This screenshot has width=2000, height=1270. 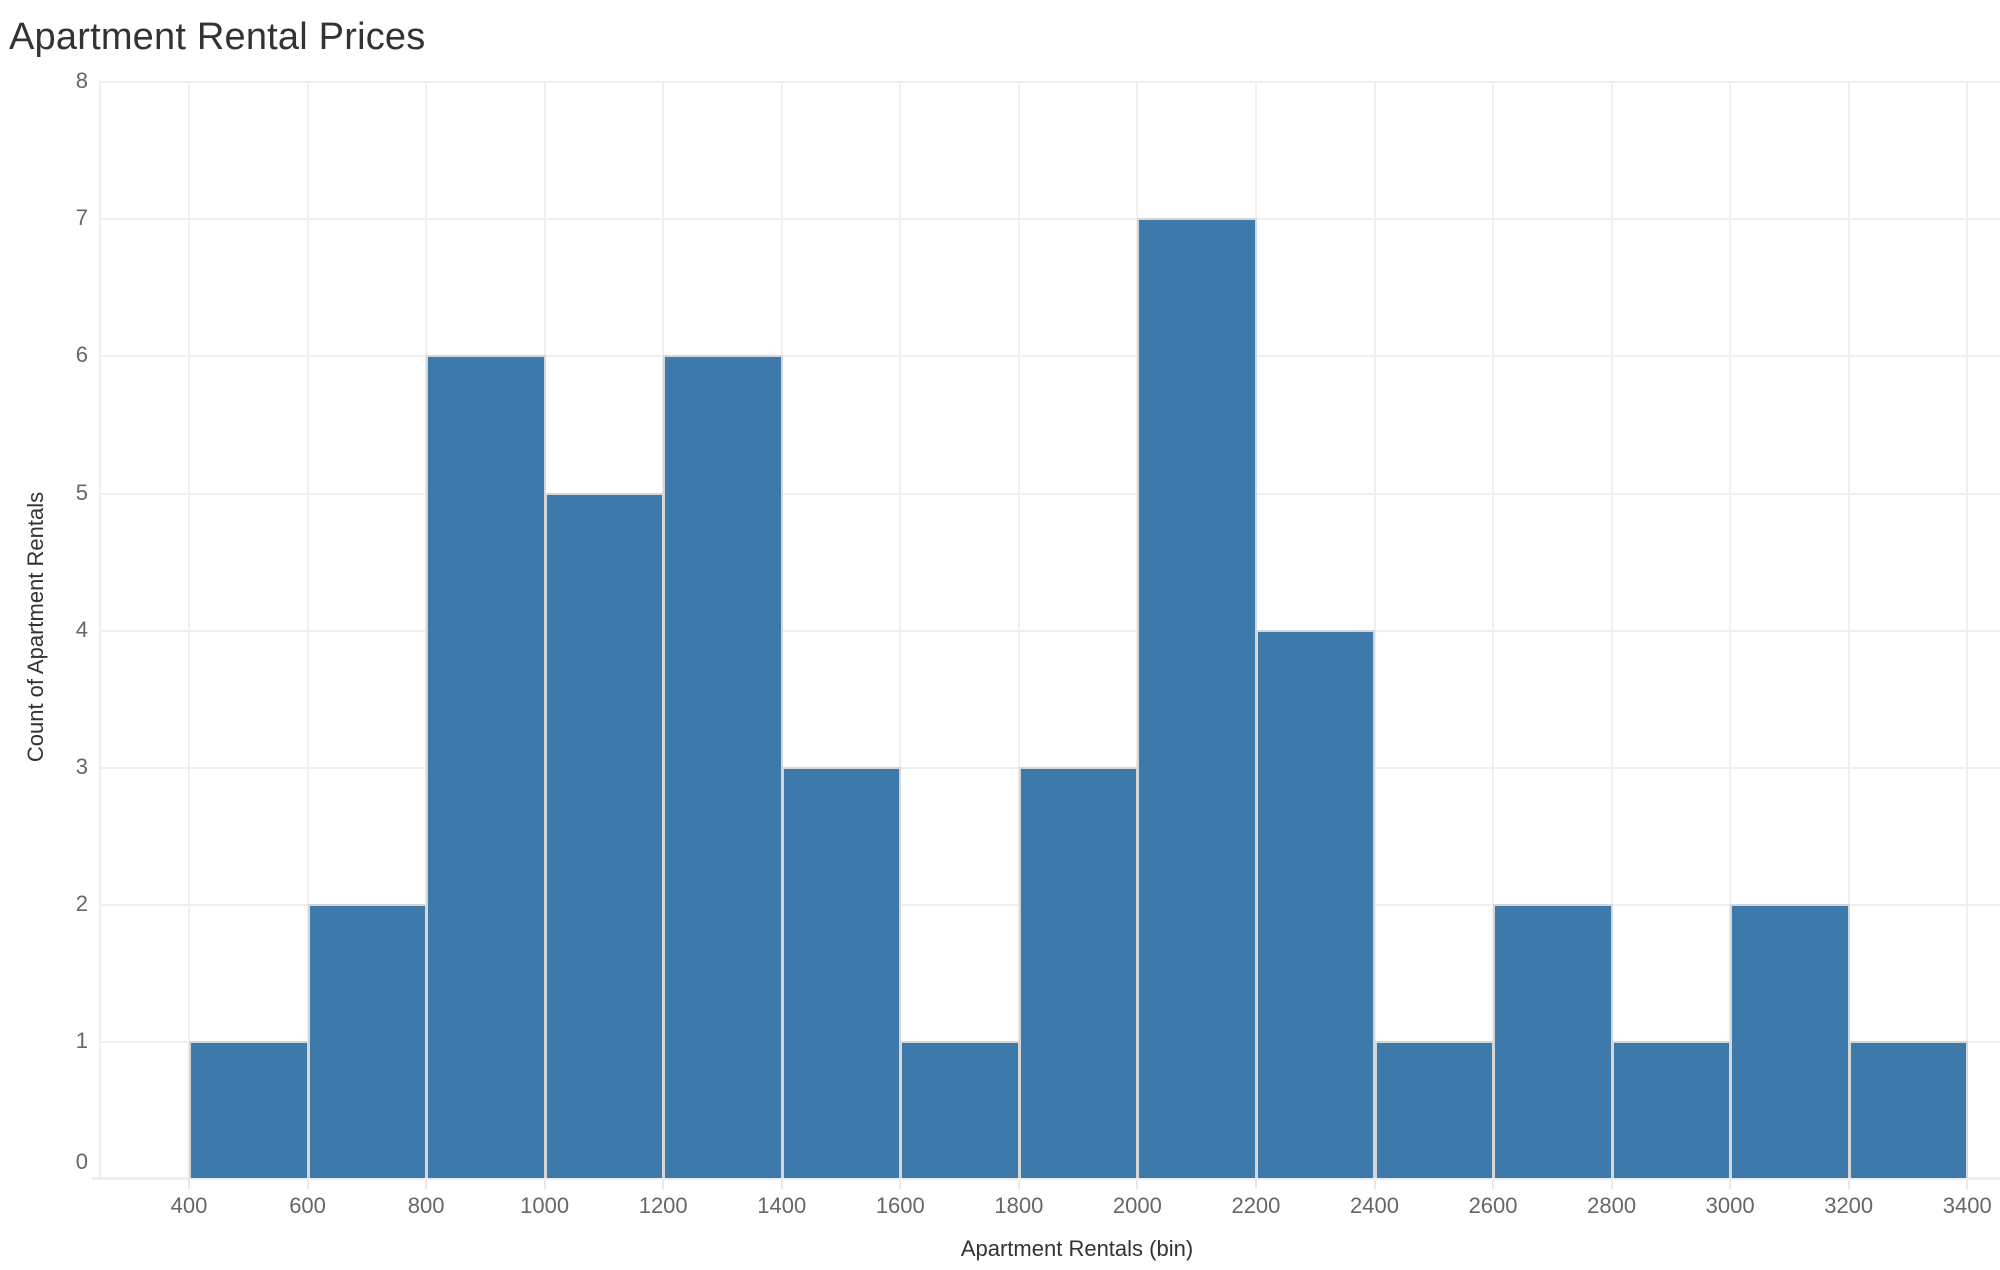 What do you see at coordinates (81, 218) in the screenshot?
I see `y-tick-label: 7` at bounding box center [81, 218].